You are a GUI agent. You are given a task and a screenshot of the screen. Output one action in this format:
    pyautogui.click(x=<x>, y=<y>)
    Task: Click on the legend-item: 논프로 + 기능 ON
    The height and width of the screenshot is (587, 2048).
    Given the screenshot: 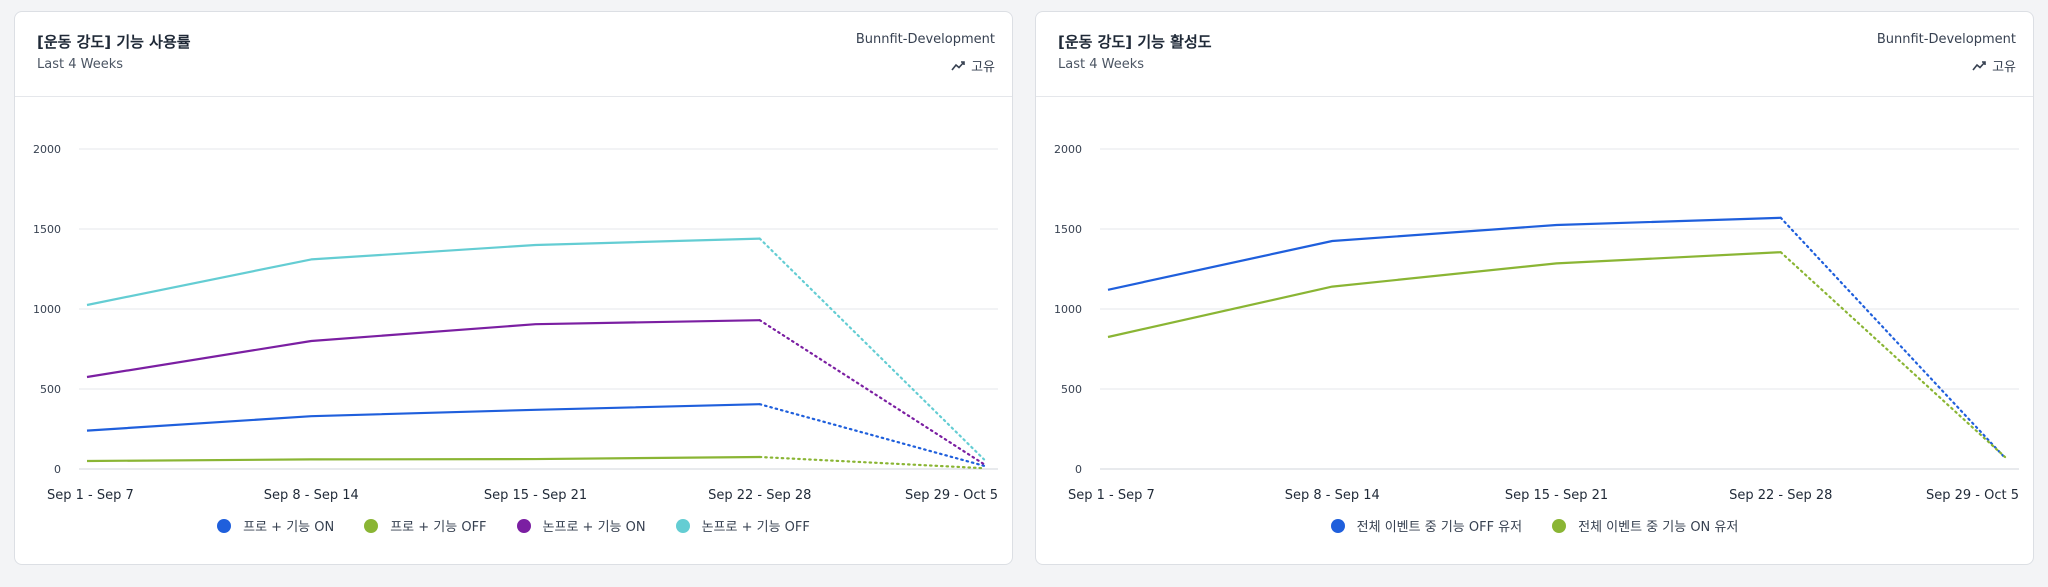 What is the action you would take?
    pyautogui.click(x=581, y=525)
    